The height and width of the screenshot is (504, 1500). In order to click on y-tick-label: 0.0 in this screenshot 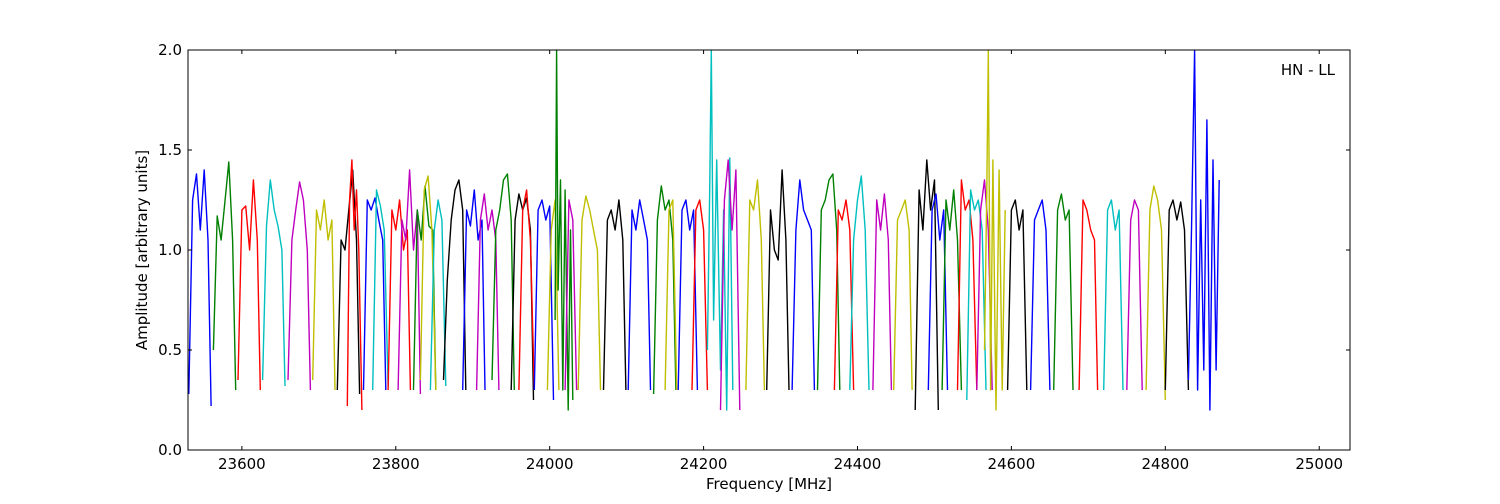, I will do `click(170, 450)`.